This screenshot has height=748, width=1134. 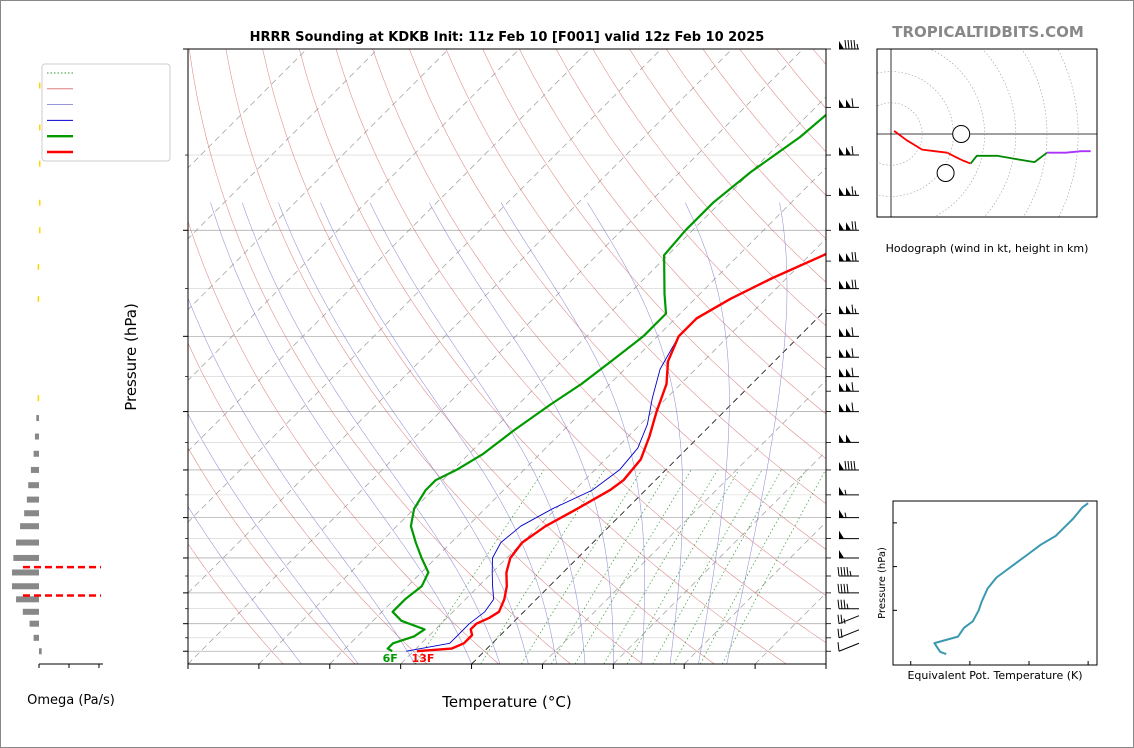 I want to click on theta-e-x-axis-label: Equivalent Pot. Temperature (K), so click(x=994, y=675).